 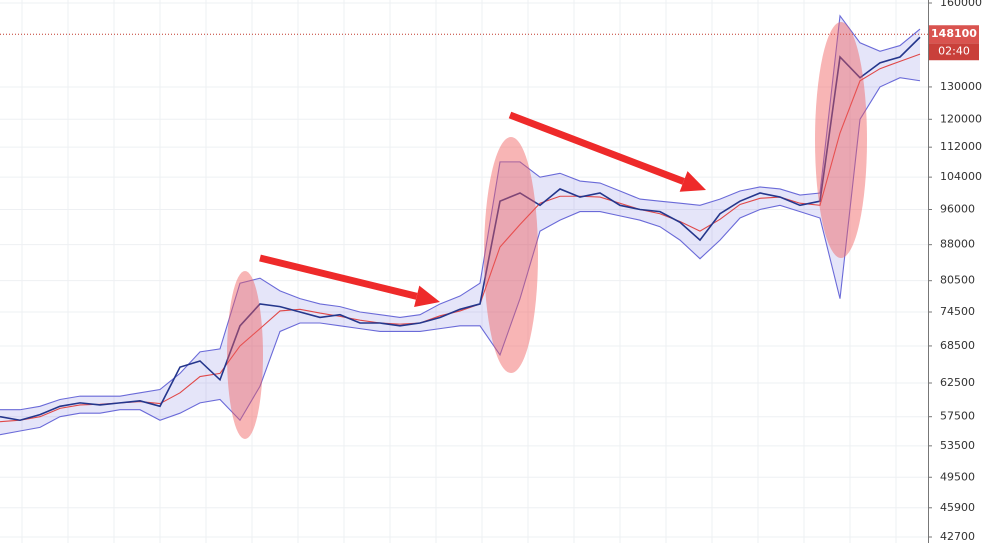 I want to click on y-tick-label: 68500, so click(x=957, y=345).